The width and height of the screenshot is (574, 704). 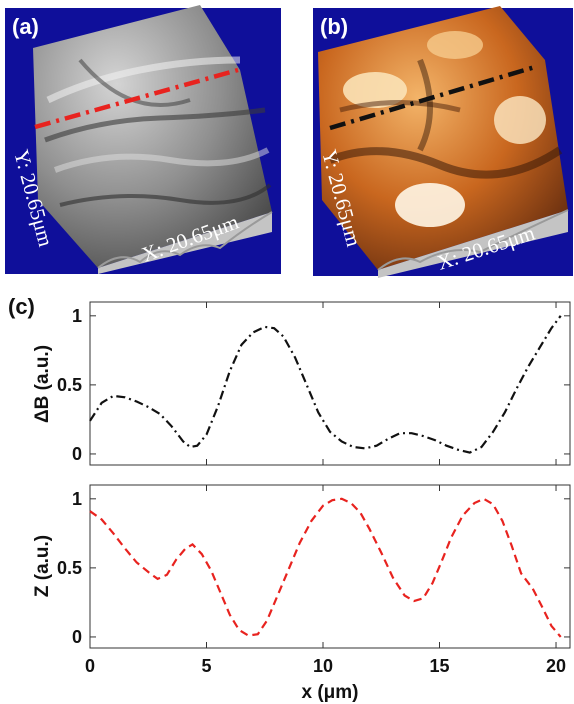 I want to click on z-y-axis-label: Z (a.u.), so click(x=42, y=566).